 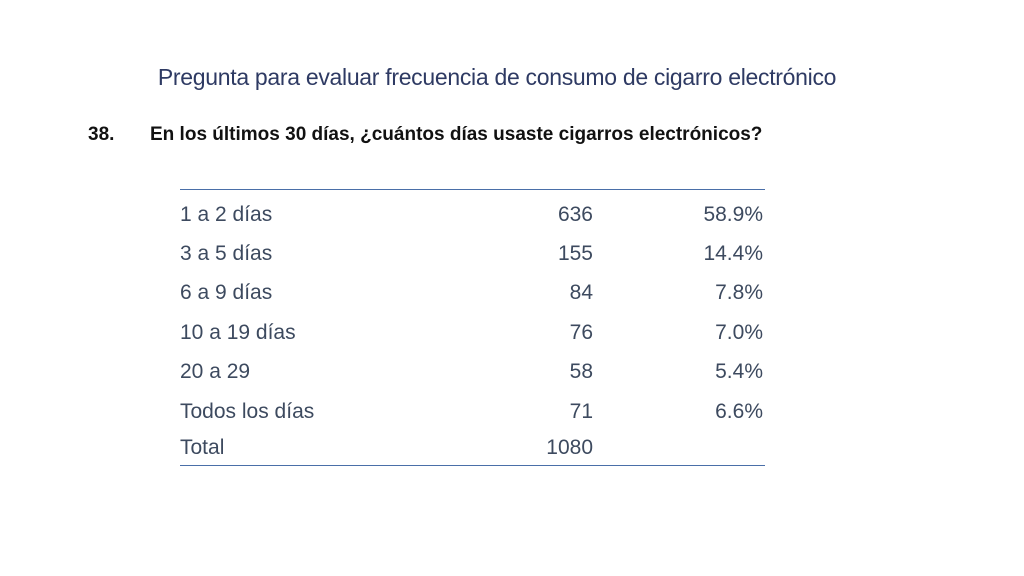 What do you see at coordinates (739, 293) in the screenshot?
I see `row-percent: 7.8%` at bounding box center [739, 293].